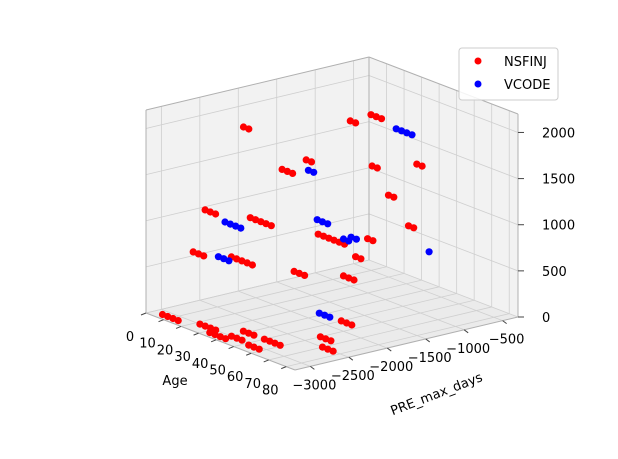  What do you see at coordinates (147, 344) in the screenshot?
I see `x-tick-label: 10` at bounding box center [147, 344].